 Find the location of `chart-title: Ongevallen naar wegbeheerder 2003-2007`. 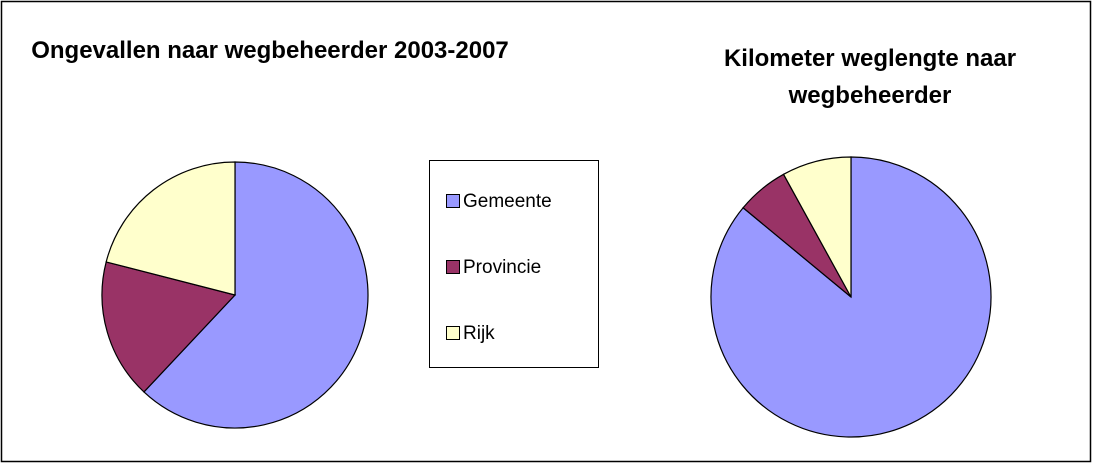

chart-title: Ongevallen naar wegbeheerder 2003-2007 is located at coordinates (270, 50).